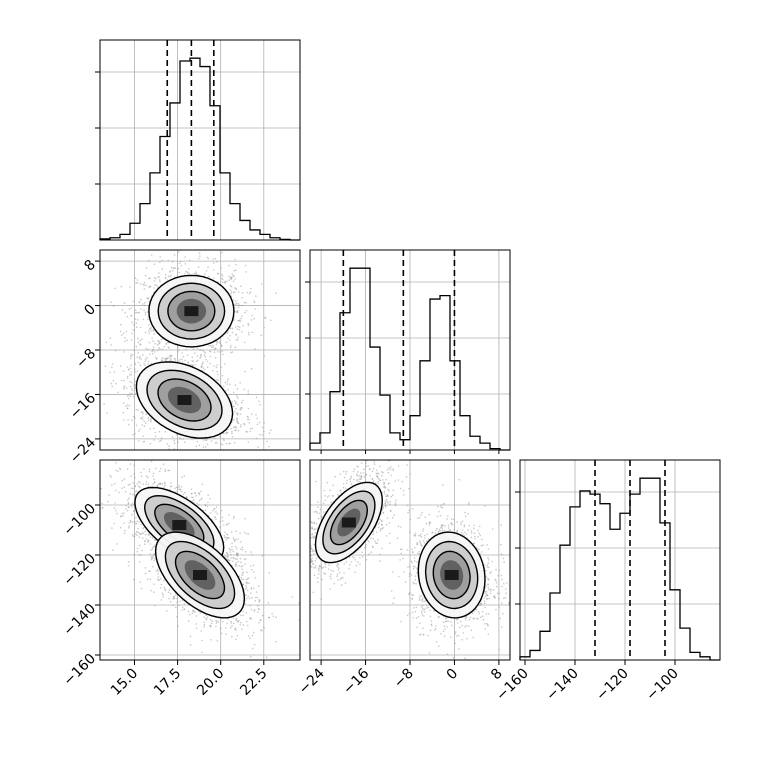  Describe the element at coordinates (200, 357) in the screenshot. I see `pair-panel-p0-p1` at that location.